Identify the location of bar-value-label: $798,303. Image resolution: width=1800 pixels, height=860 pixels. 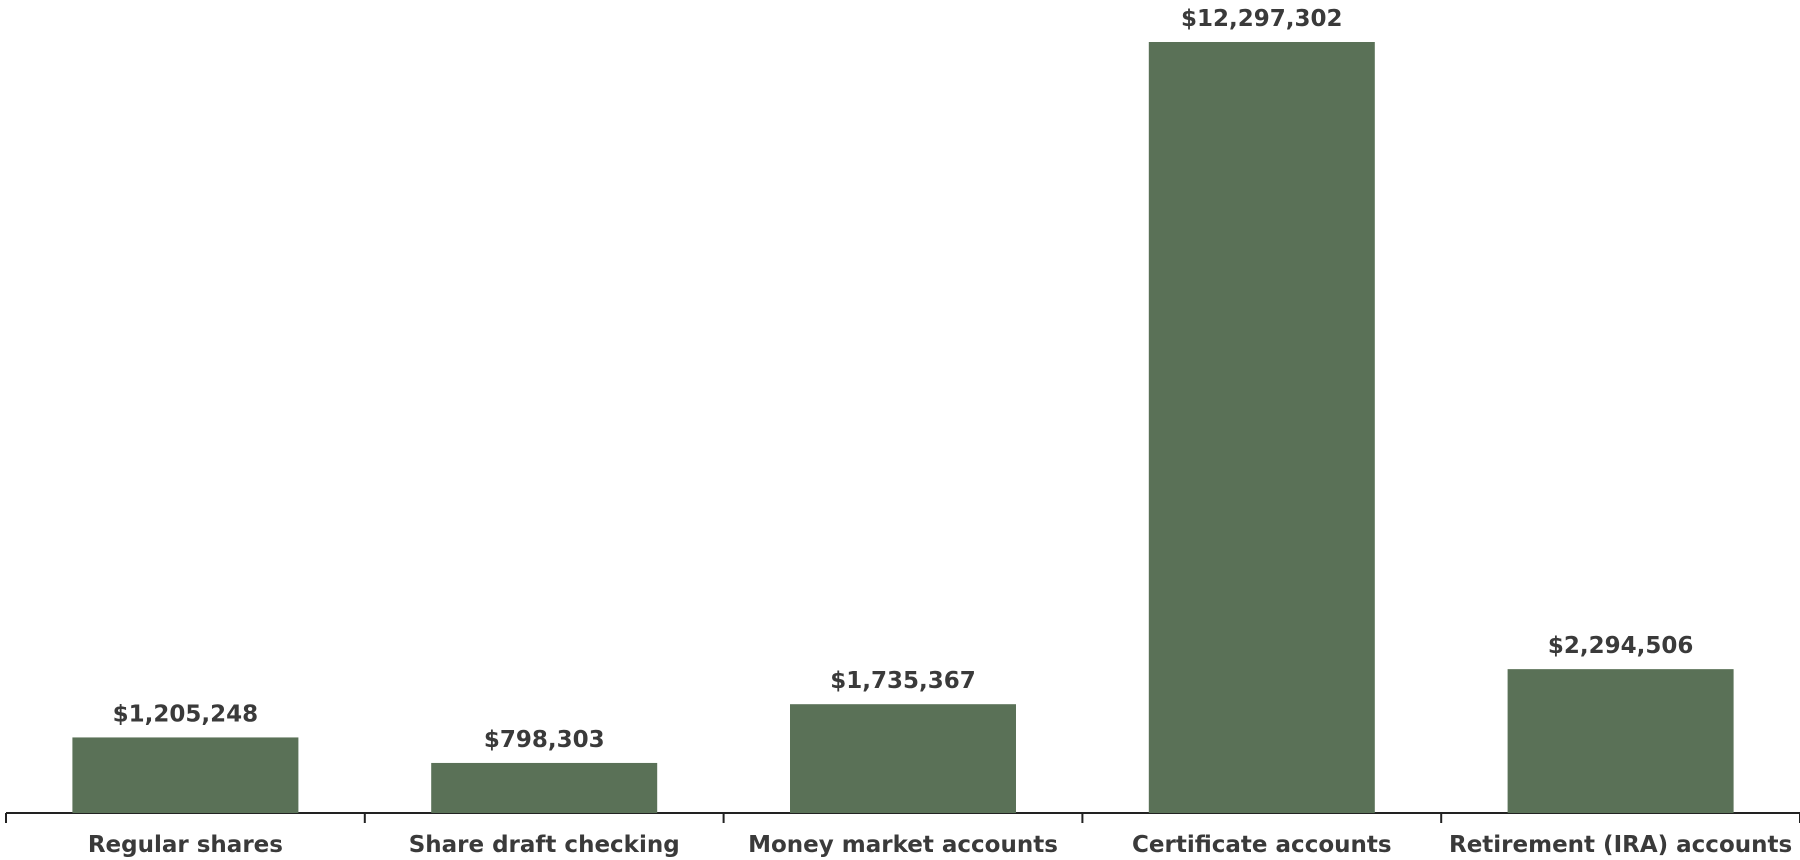
(544, 740).